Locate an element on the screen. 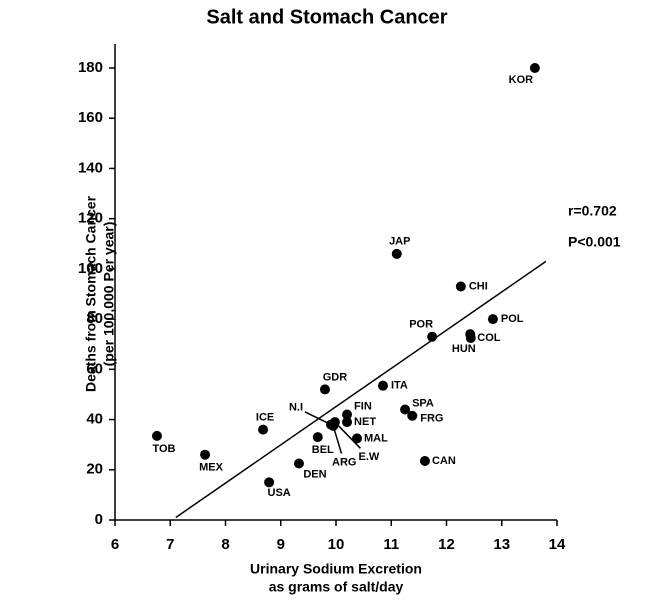 The height and width of the screenshot is (605, 650). point-label: POL is located at coordinates (512, 319).